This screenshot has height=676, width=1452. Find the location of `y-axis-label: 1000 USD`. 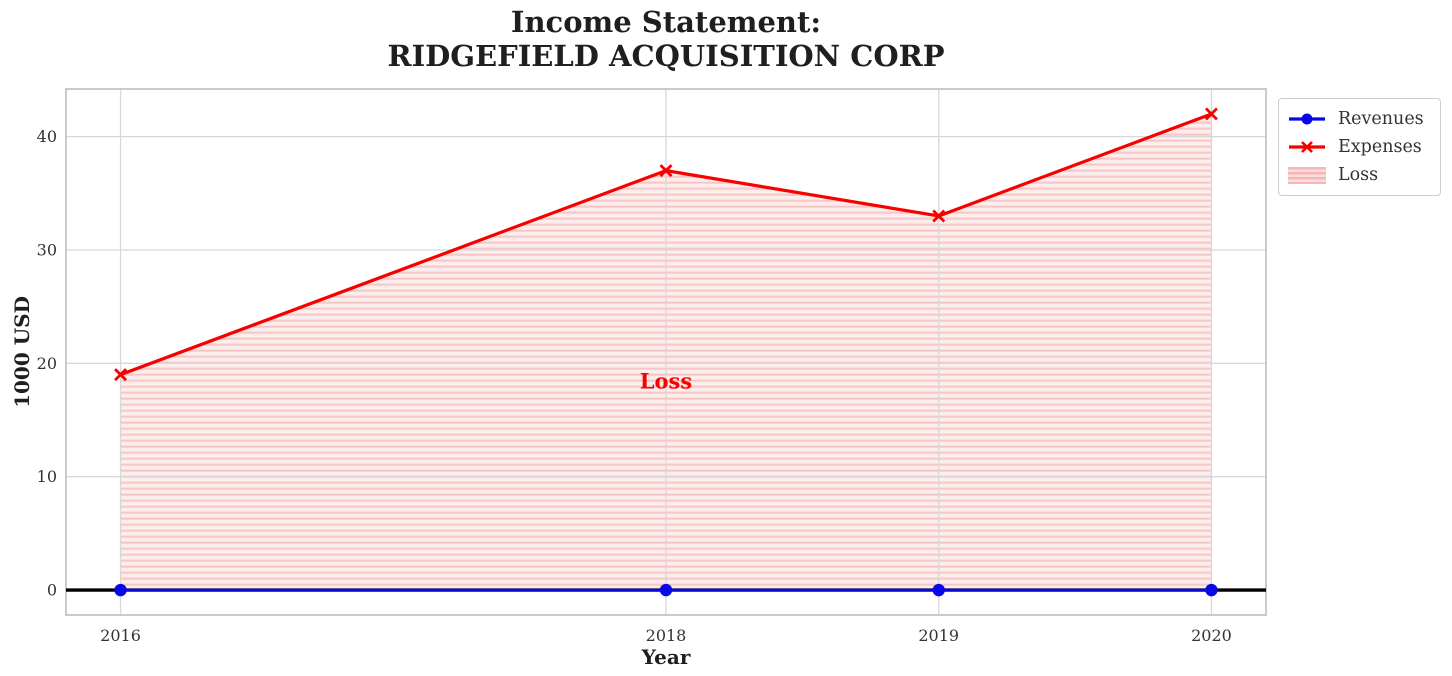

y-axis-label: 1000 USD is located at coordinates (22, 352).